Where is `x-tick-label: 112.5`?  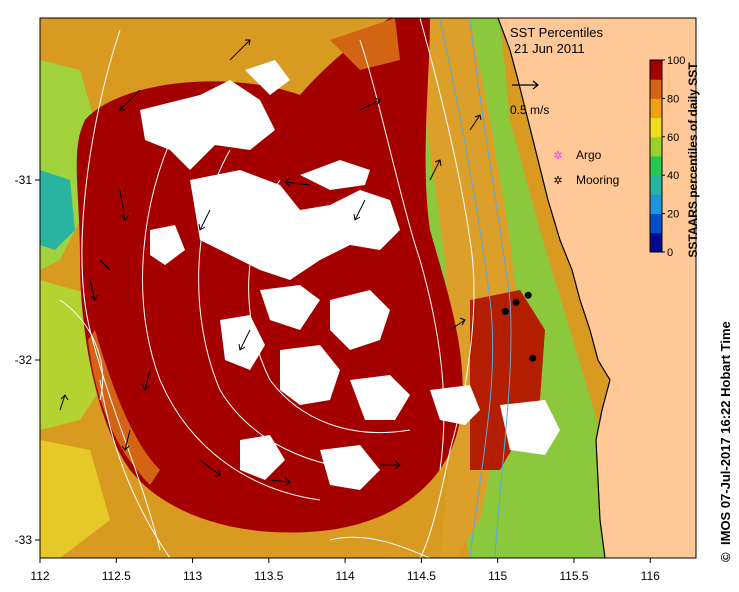
x-tick-label: 112.5 is located at coordinates (116, 576).